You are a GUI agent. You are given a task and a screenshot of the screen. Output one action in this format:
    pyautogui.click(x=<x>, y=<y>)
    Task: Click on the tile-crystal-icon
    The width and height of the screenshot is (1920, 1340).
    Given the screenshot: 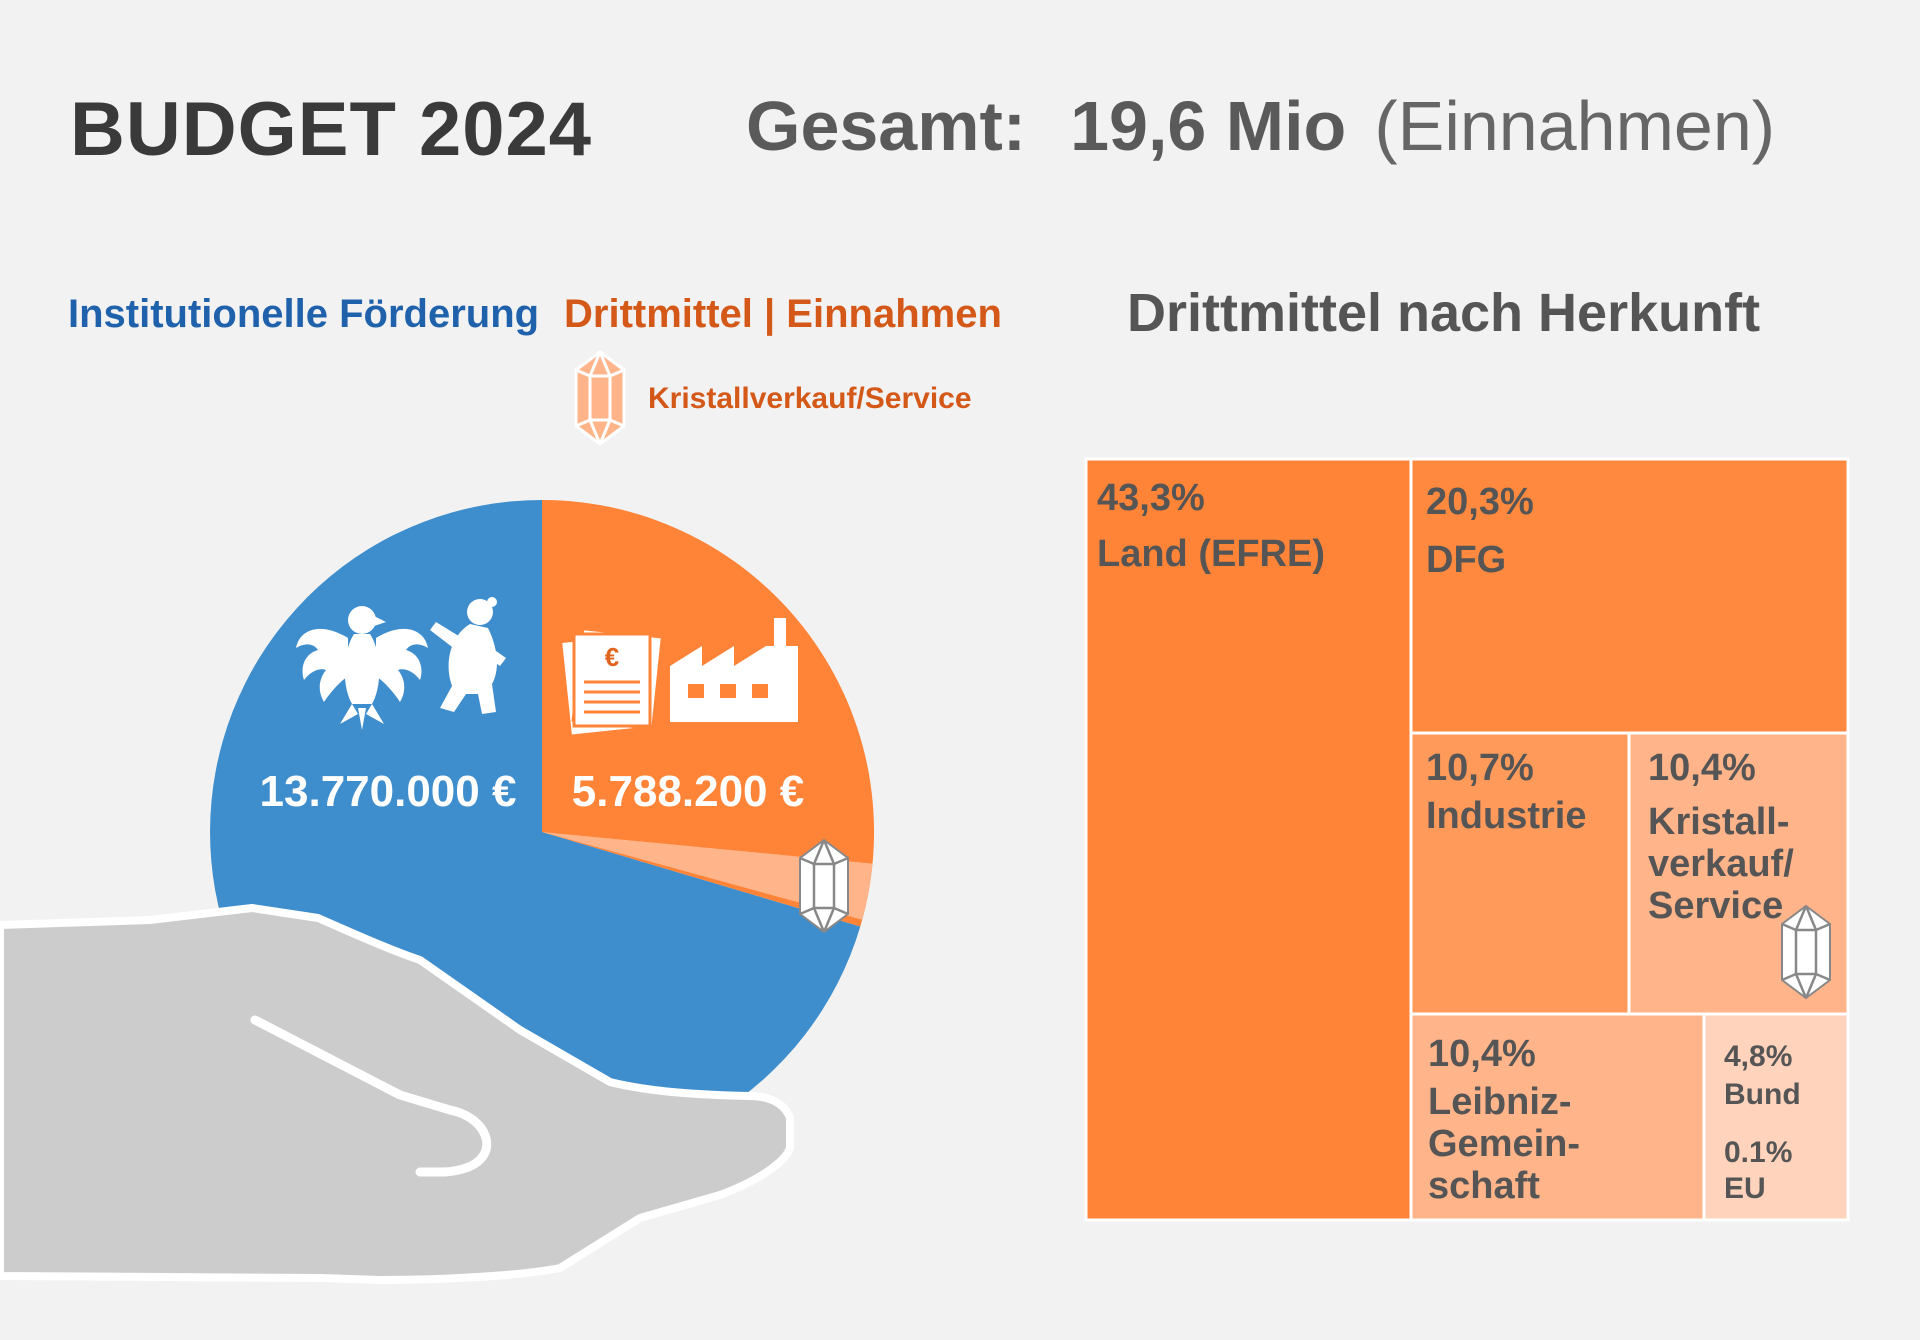 What is the action you would take?
    pyautogui.click(x=1806, y=952)
    